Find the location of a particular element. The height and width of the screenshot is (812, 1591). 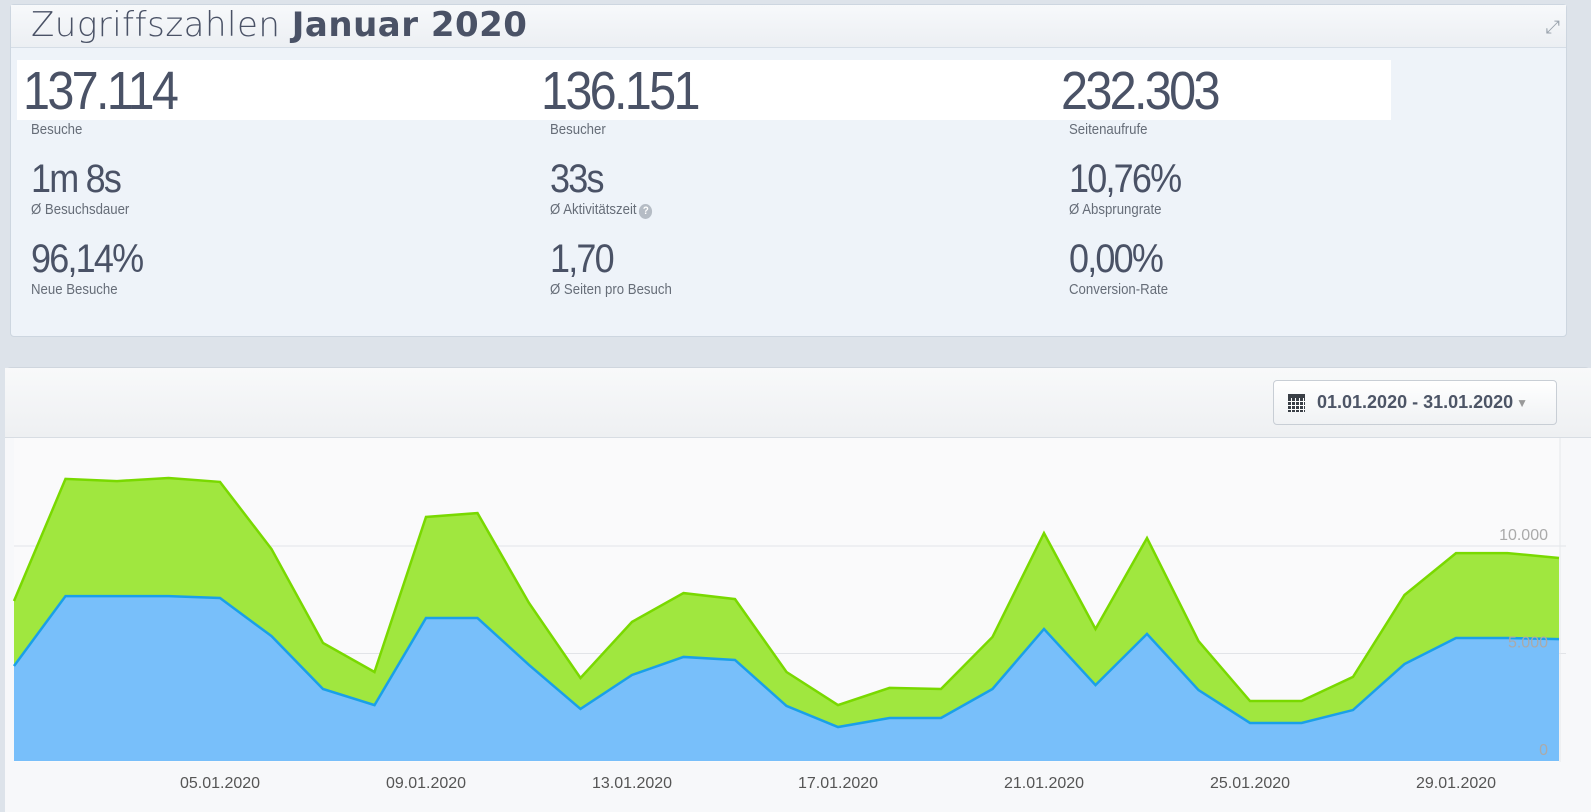

stat-label: Neue Besuche is located at coordinates (74, 289).